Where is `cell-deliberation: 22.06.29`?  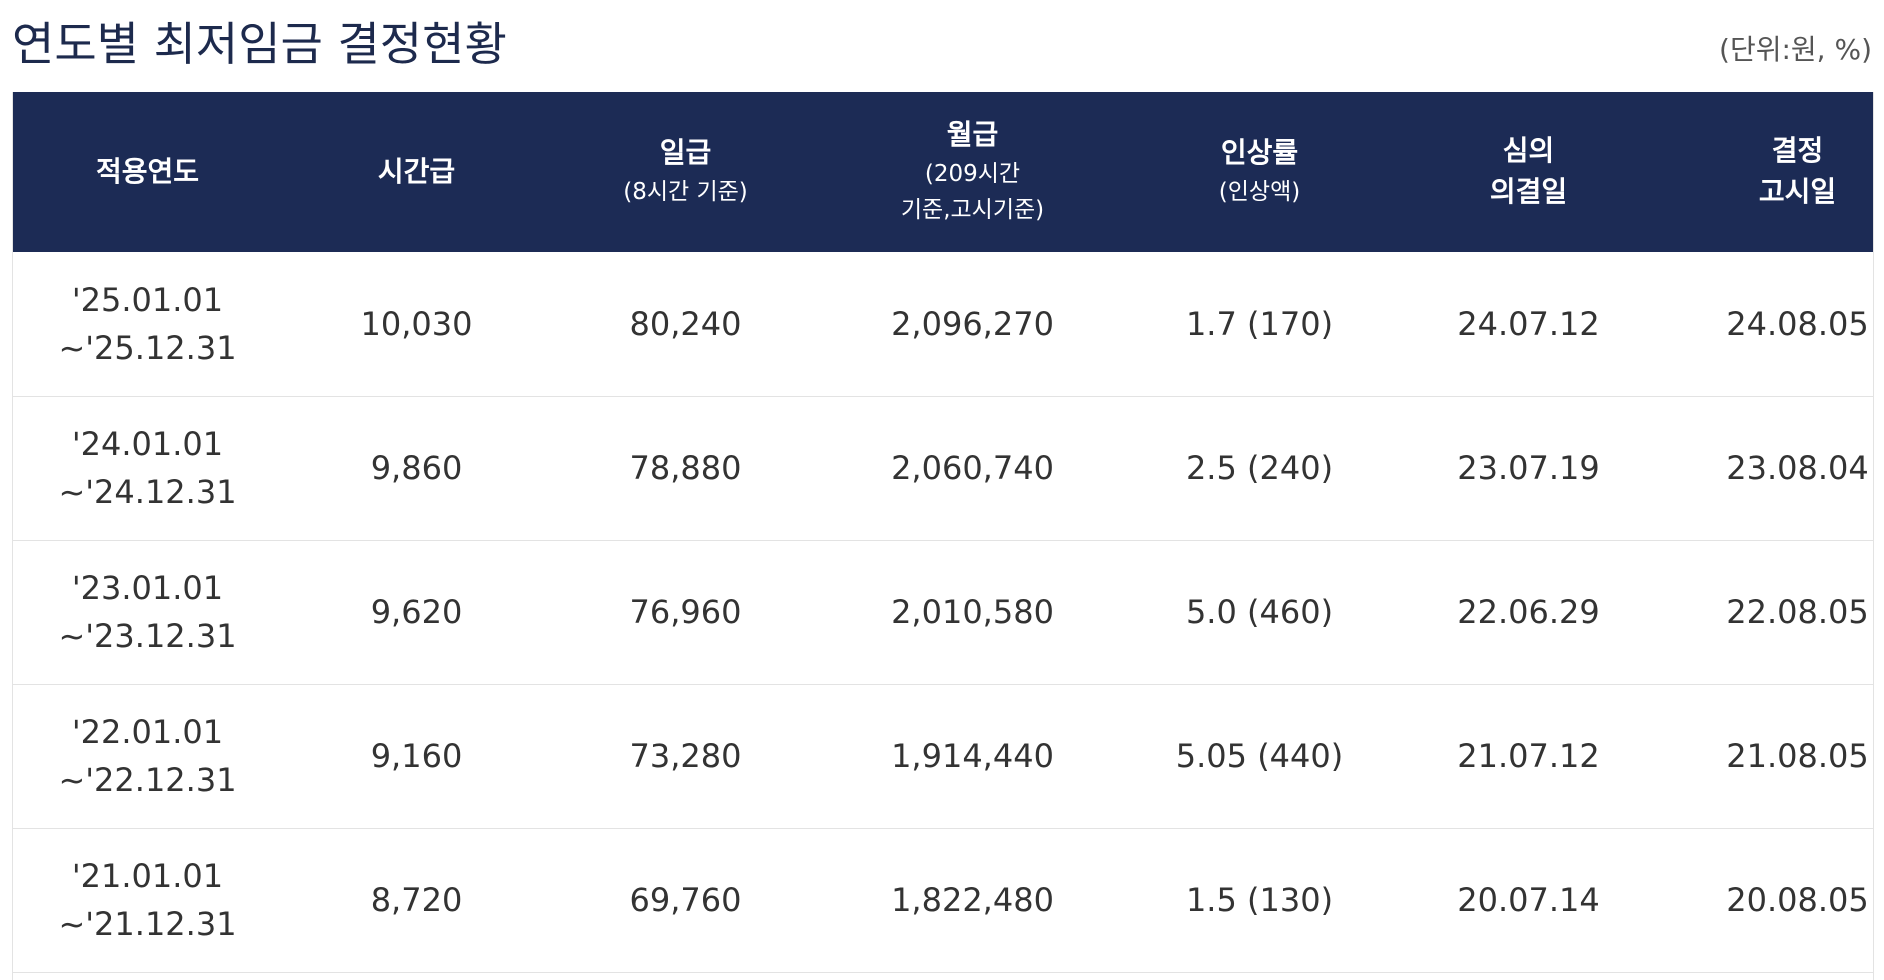 cell-deliberation: 22.06.29 is located at coordinates (1528, 612).